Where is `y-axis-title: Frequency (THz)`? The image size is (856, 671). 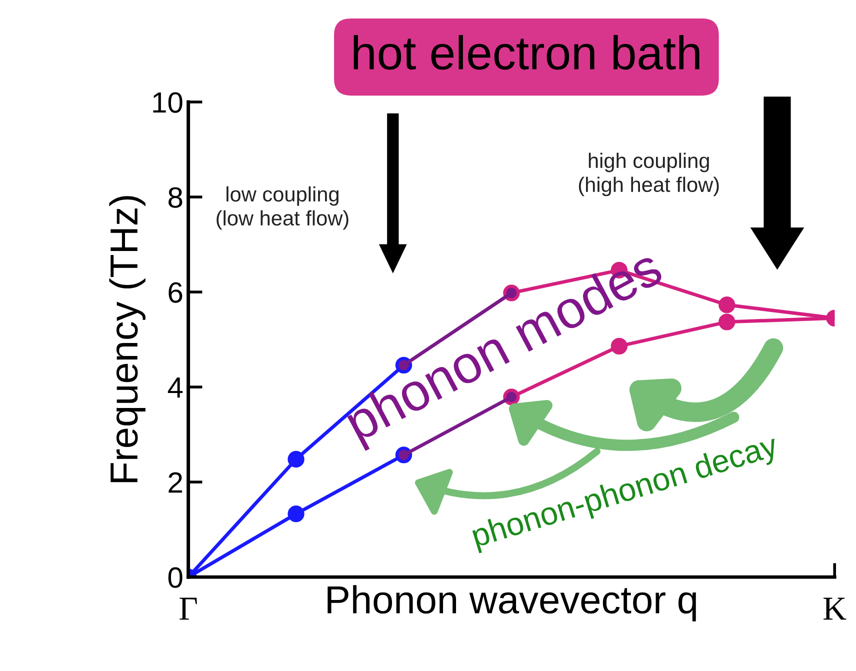 y-axis-title: Frequency (THz) is located at coordinates (127, 339).